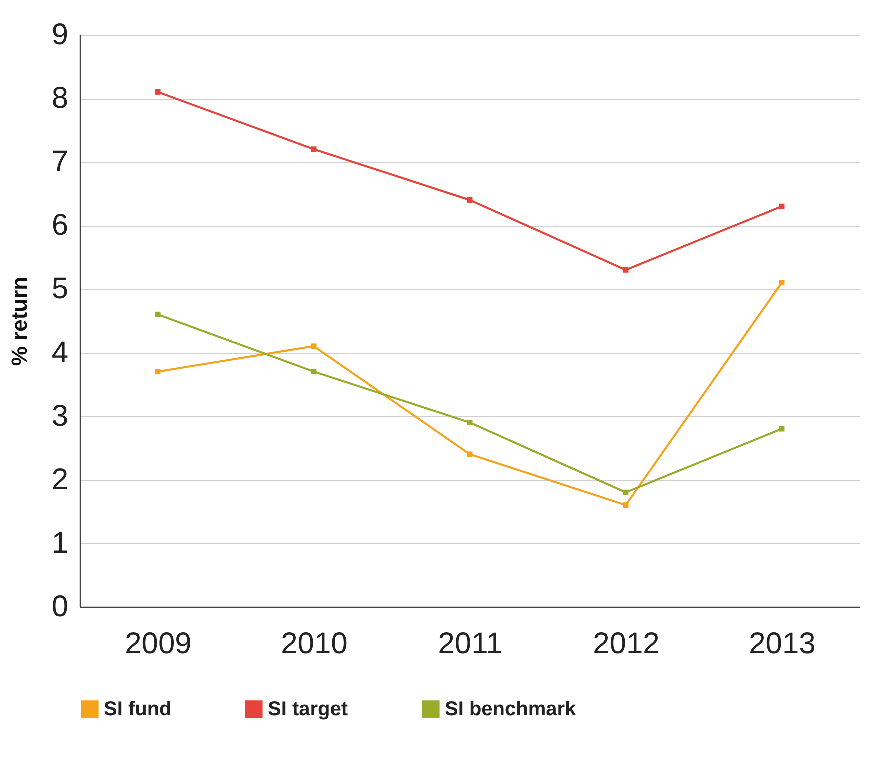 The image size is (888, 760). Describe the element at coordinates (60, 289) in the screenshot. I see `y-tick-label: 5` at that location.